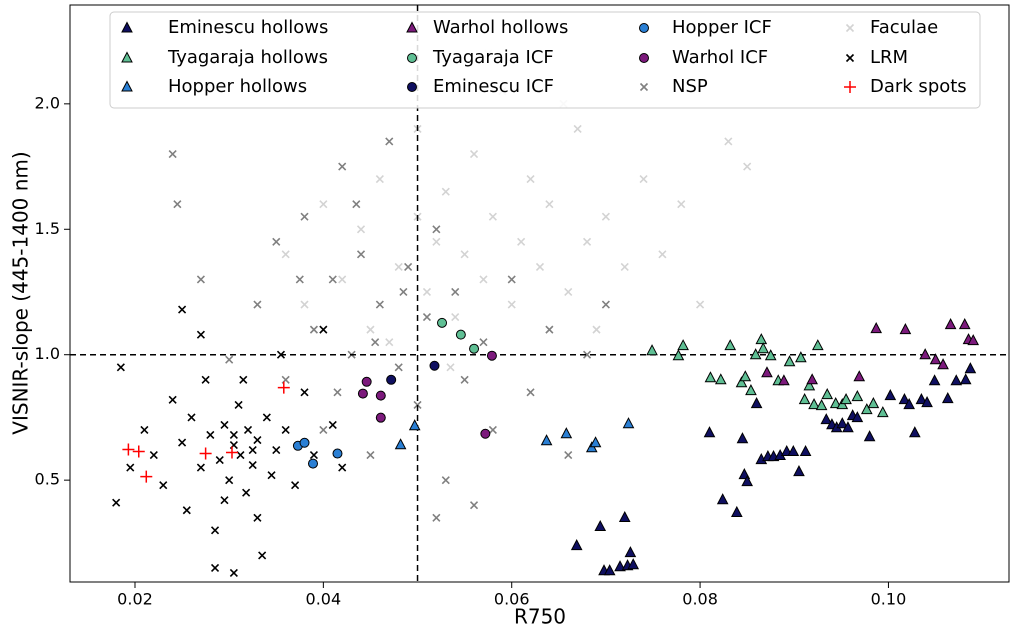  What do you see at coordinates (690, 86) in the screenshot?
I see `legend-label: NSP` at bounding box center [690, 86].